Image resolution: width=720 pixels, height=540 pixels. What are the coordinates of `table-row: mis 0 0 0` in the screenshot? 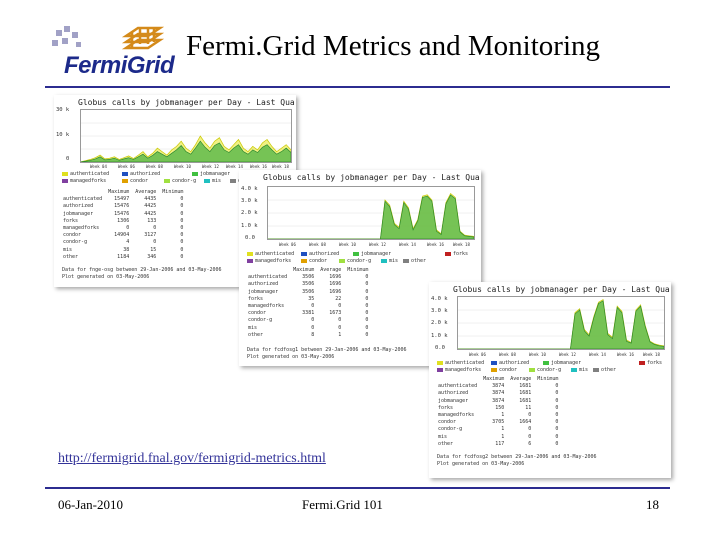 It's located at (308, 327).